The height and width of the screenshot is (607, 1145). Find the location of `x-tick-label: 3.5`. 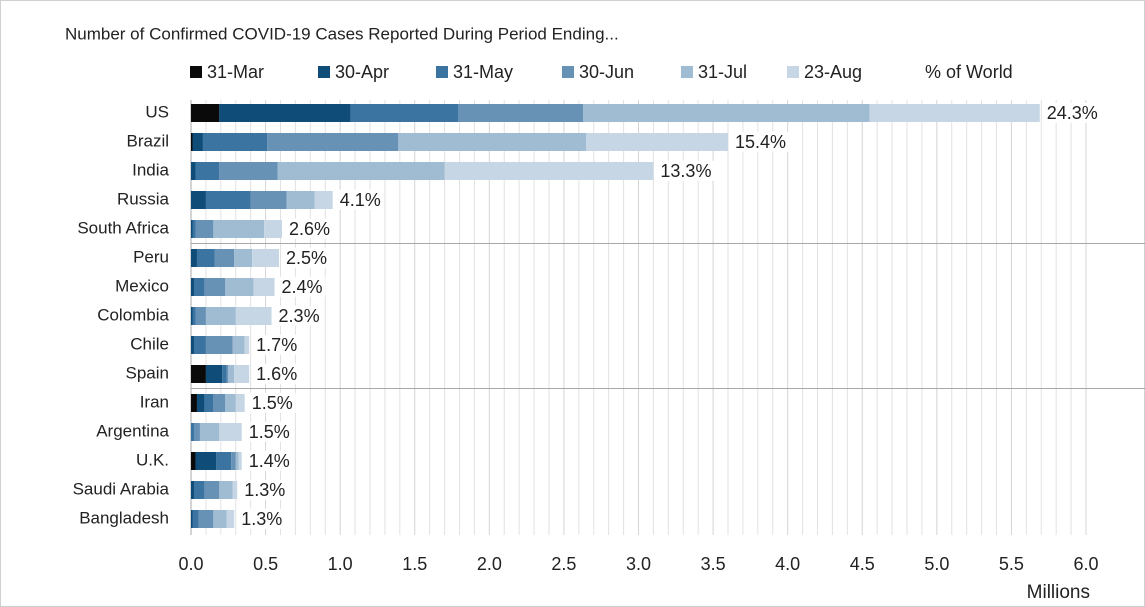

x-tick-label: 3.5 is located at coordinates (713, 564).